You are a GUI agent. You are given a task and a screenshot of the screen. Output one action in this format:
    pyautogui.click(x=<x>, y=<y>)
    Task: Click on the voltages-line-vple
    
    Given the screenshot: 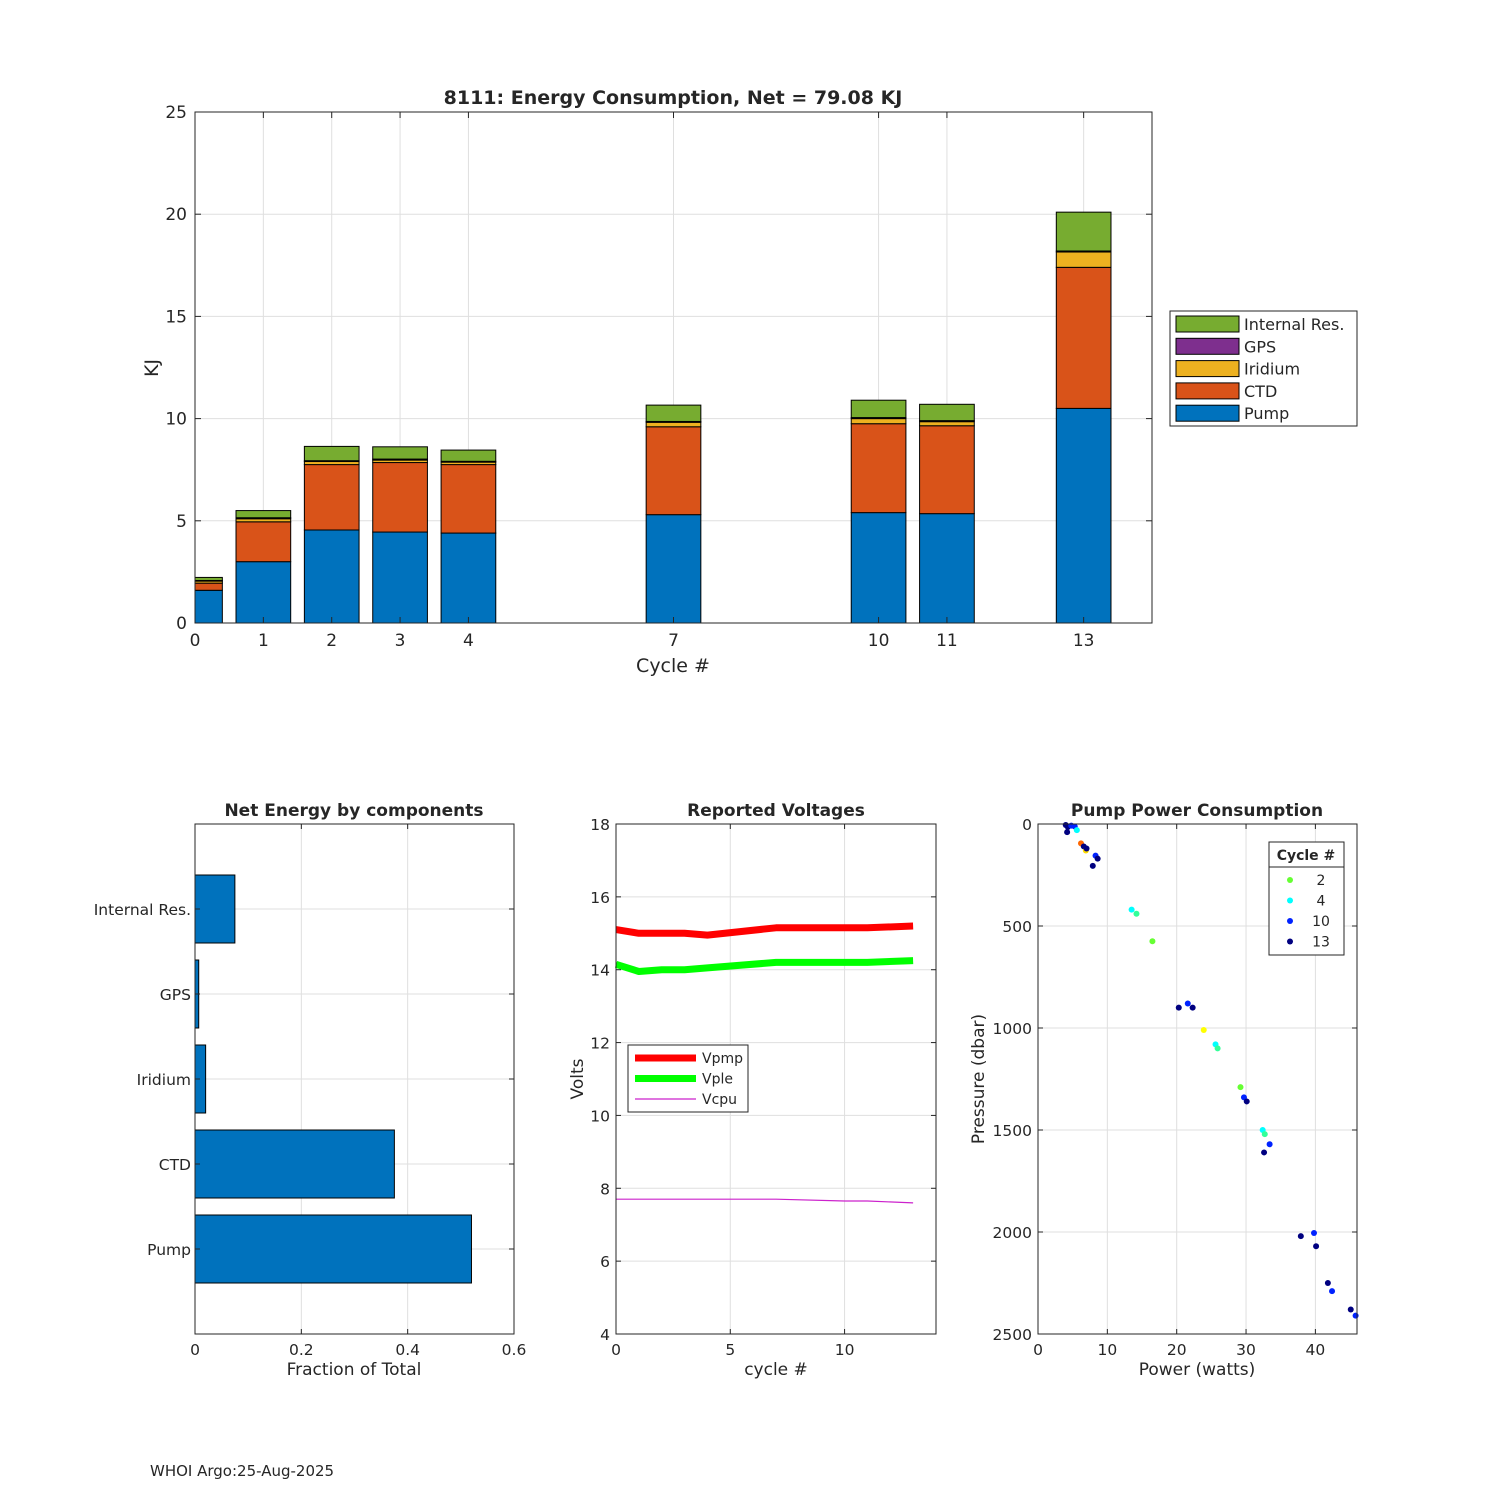 What is the action you would take?
    pyautogui.click(x=764, y=966)
    